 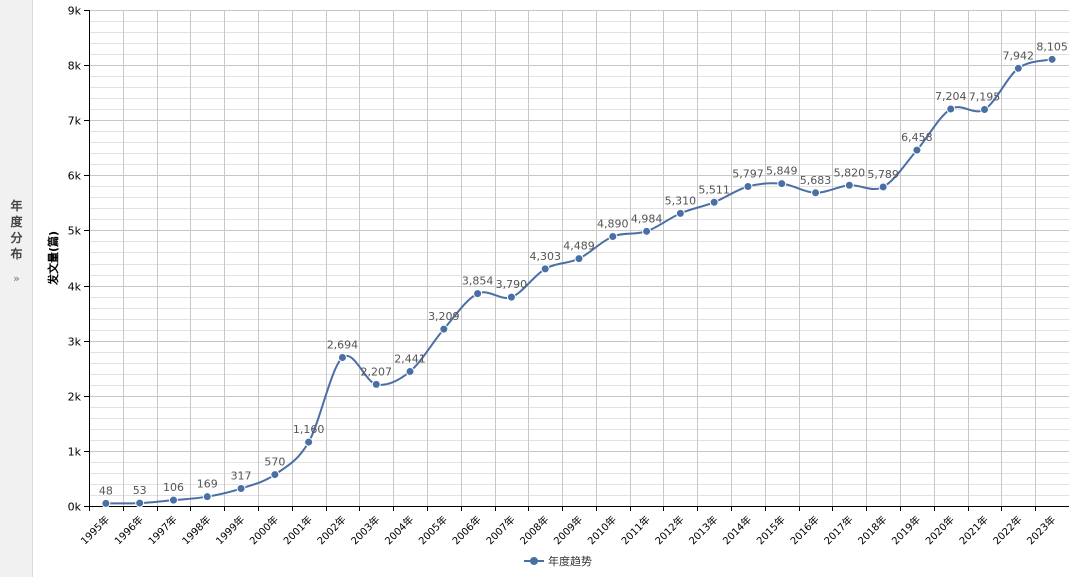 What do you see at coordinates (298, 530) in the screenshot?
I see `x-tick-label: 2001年` at bounding box center [298, 530].